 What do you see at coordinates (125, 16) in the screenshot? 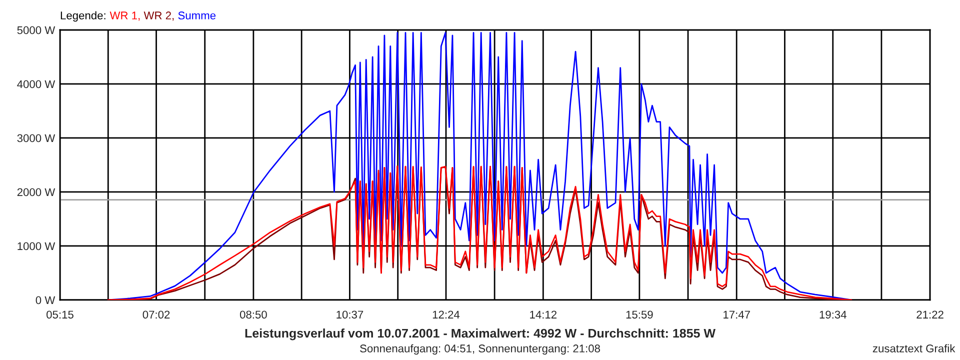
I see `text: WR 1,` at bounding box center [125, 16].